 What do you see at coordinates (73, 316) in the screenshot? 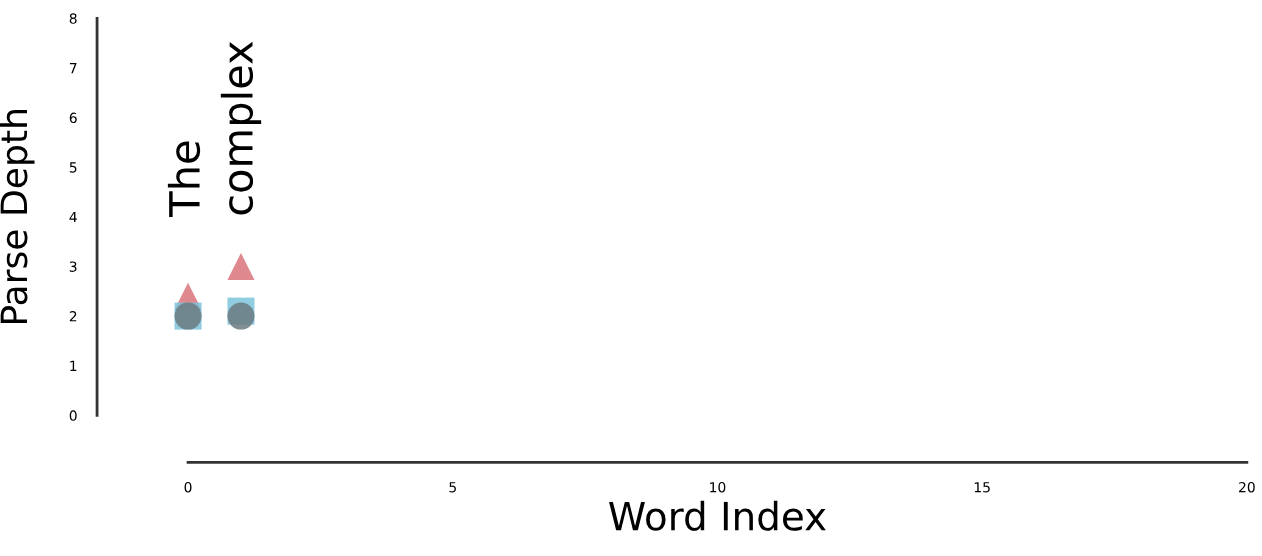
I see `y-tick-label: 2` at bounding box center [73, 316].